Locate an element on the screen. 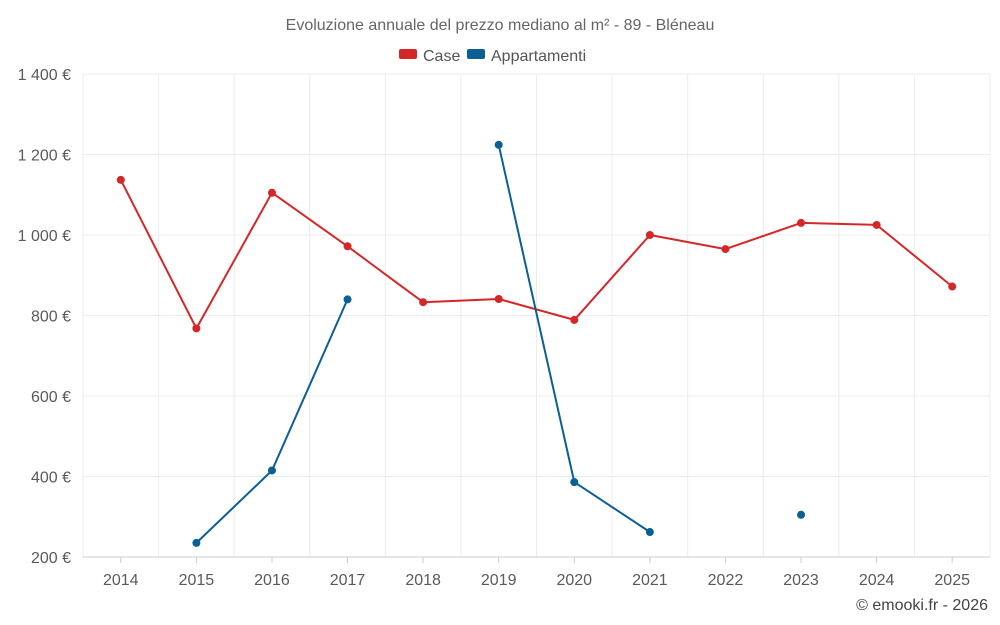 The image size is (1000, 625). legend-item-2: Appartamenti is located at coordinates (526, 56).